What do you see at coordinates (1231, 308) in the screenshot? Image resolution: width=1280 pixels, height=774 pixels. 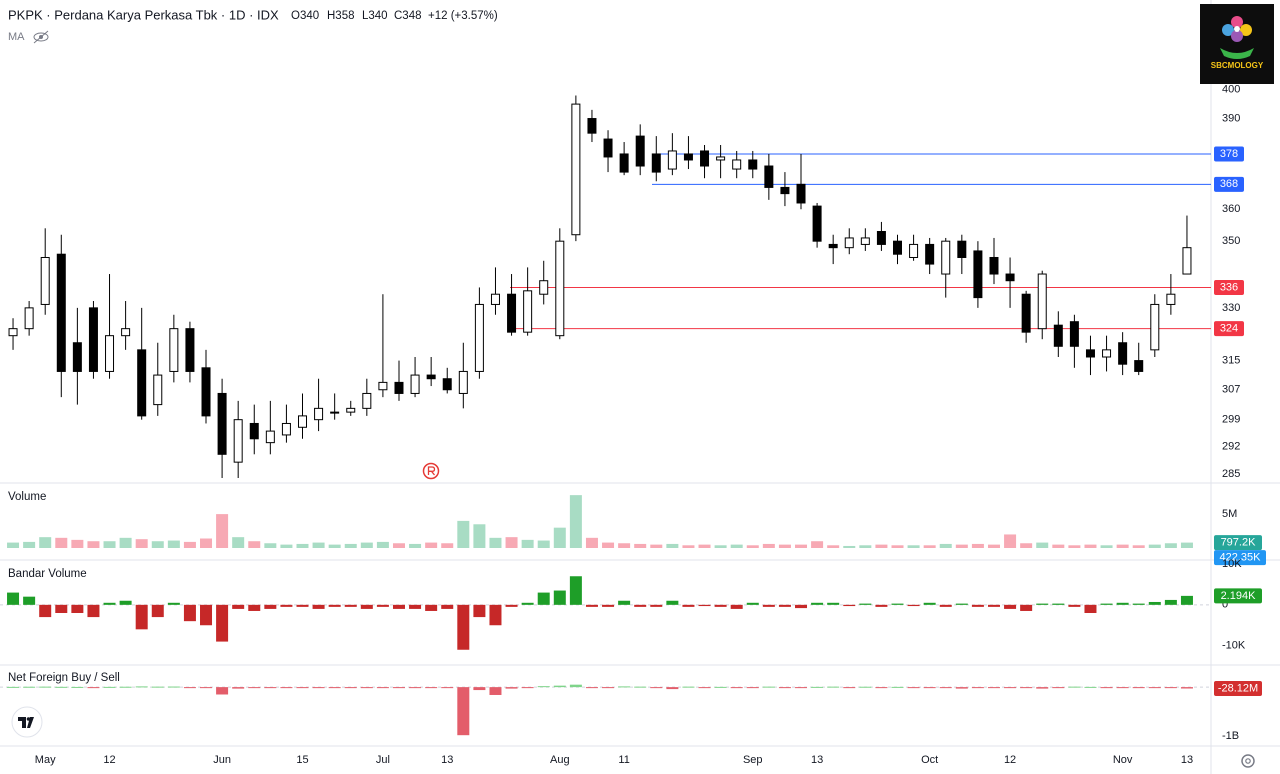 I see `y-tick-label: 330` at bounding box center [1231, 308].